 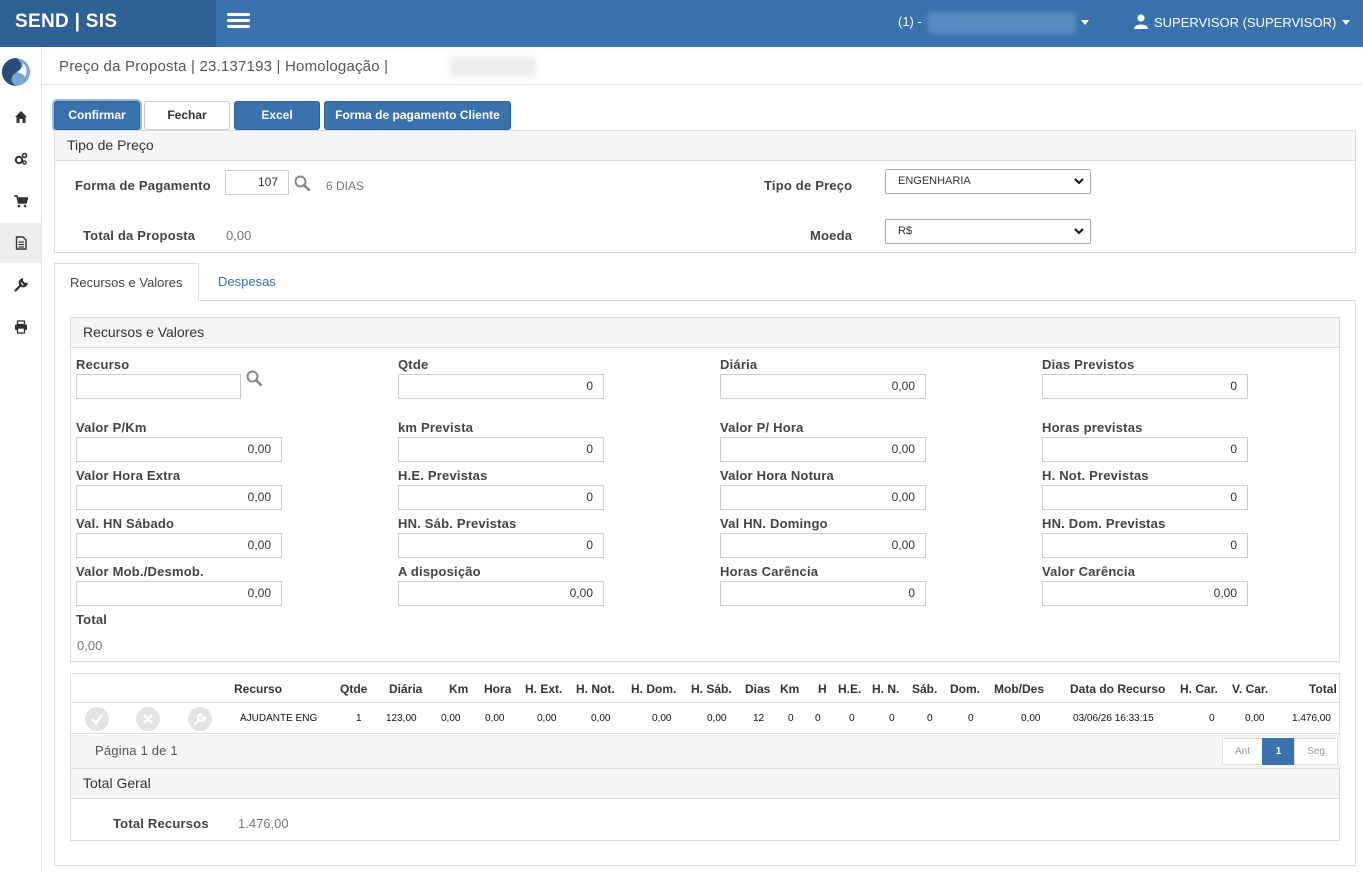 I want to click on user-name: SUPERVISOR (SUPERVISOR), so click(x=1245, y=22).